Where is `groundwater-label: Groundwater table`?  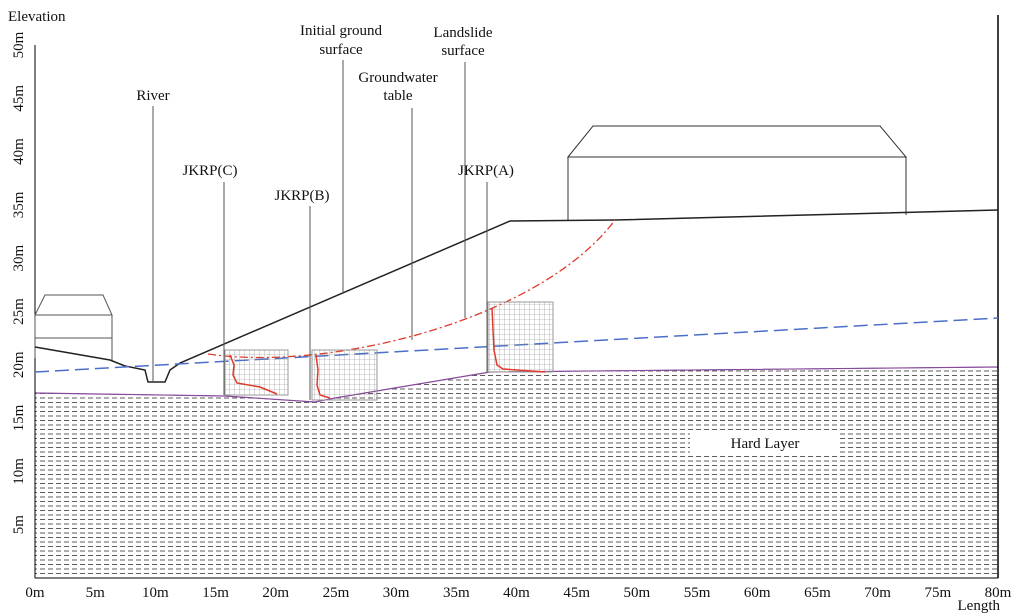
groundwater-label: Groundwater table is located at coordinates (397, 87).